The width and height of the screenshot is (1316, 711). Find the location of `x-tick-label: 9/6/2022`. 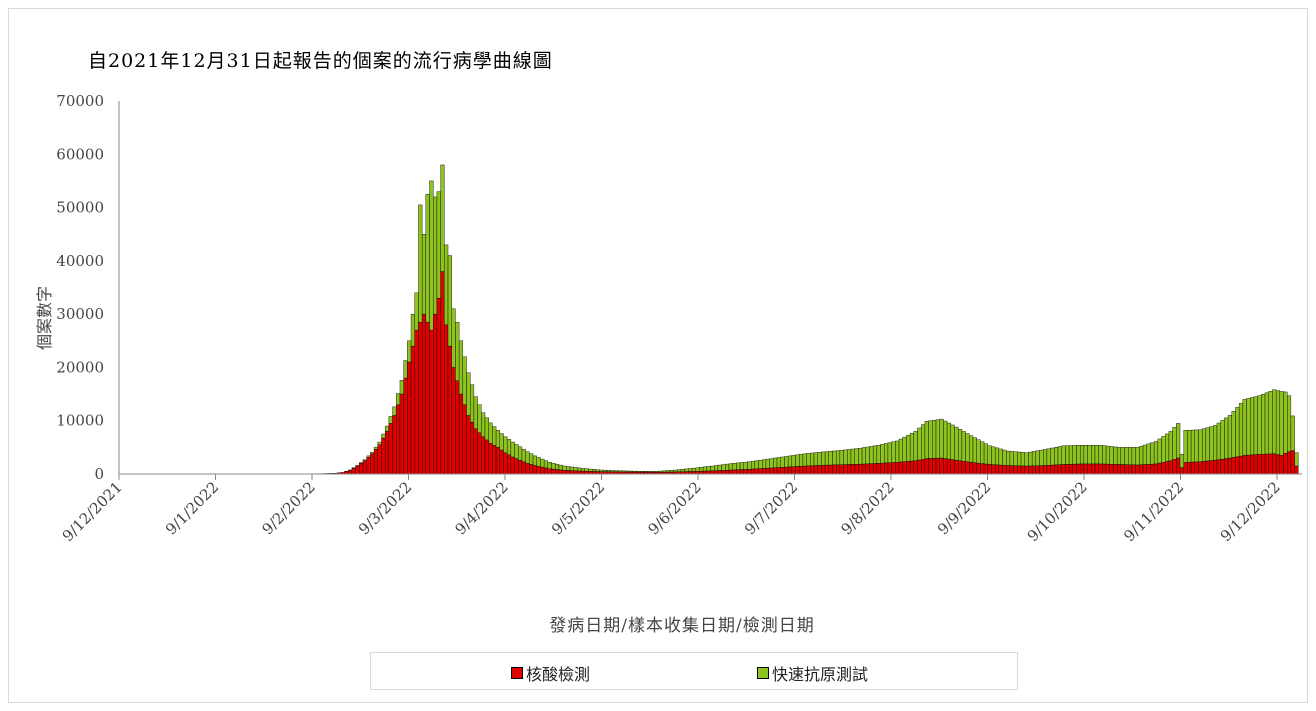

x-tick-label: 9/6/2022 is located at coordinates (674, 508).